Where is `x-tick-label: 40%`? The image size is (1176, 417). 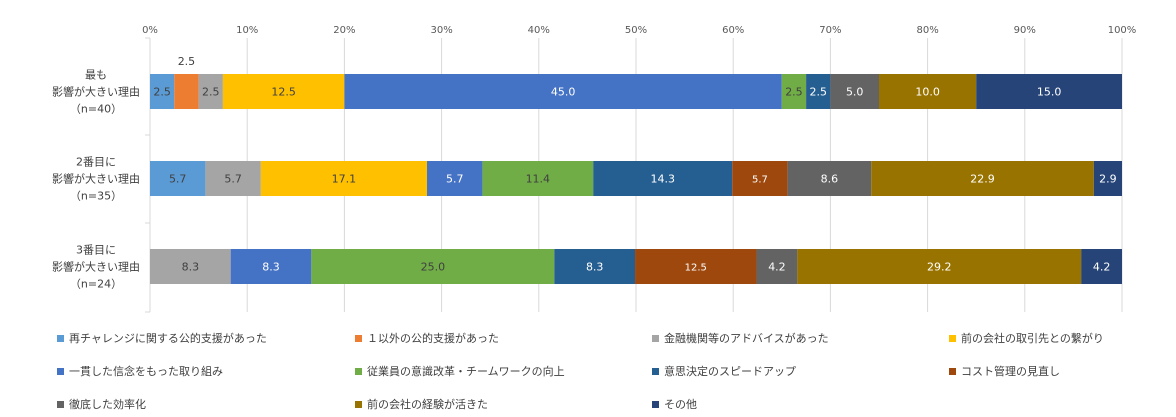 x-tick-label: 40% is located at coordinates (539, 30).